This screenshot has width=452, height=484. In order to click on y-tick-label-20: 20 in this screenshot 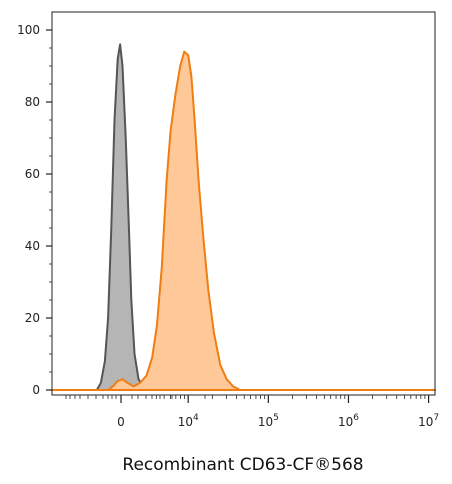, I will do `click(32, 318)`.